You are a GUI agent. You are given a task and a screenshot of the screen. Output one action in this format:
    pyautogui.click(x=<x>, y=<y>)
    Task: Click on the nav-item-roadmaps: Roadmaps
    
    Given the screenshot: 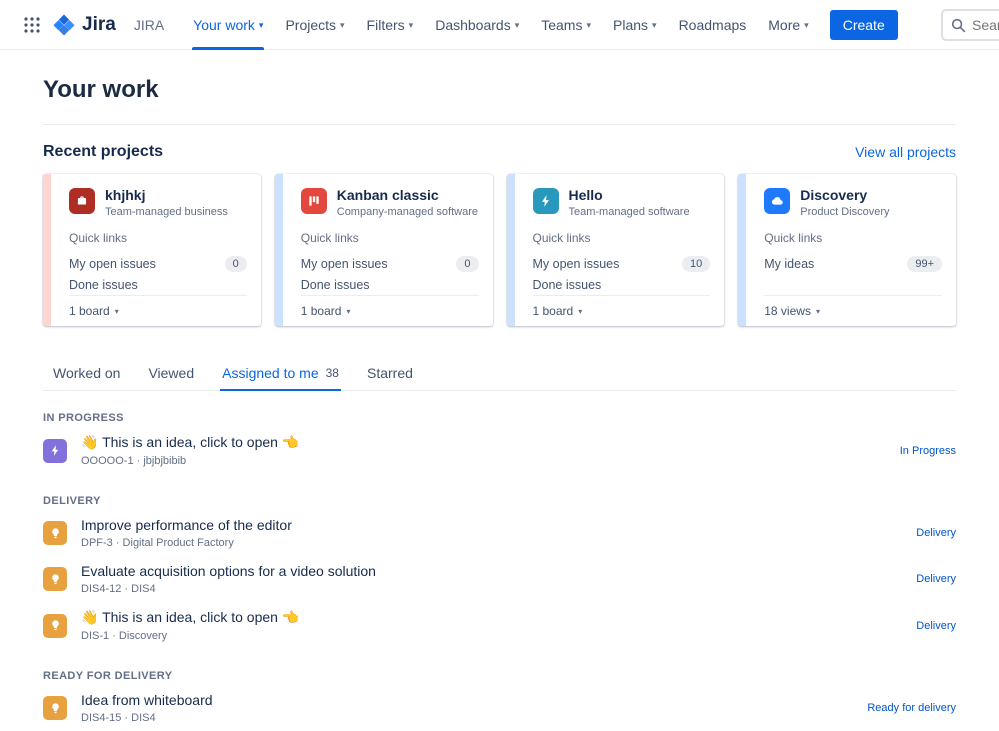 What is the action you would take?
    pyautogui.click(x=713, y=25)
    